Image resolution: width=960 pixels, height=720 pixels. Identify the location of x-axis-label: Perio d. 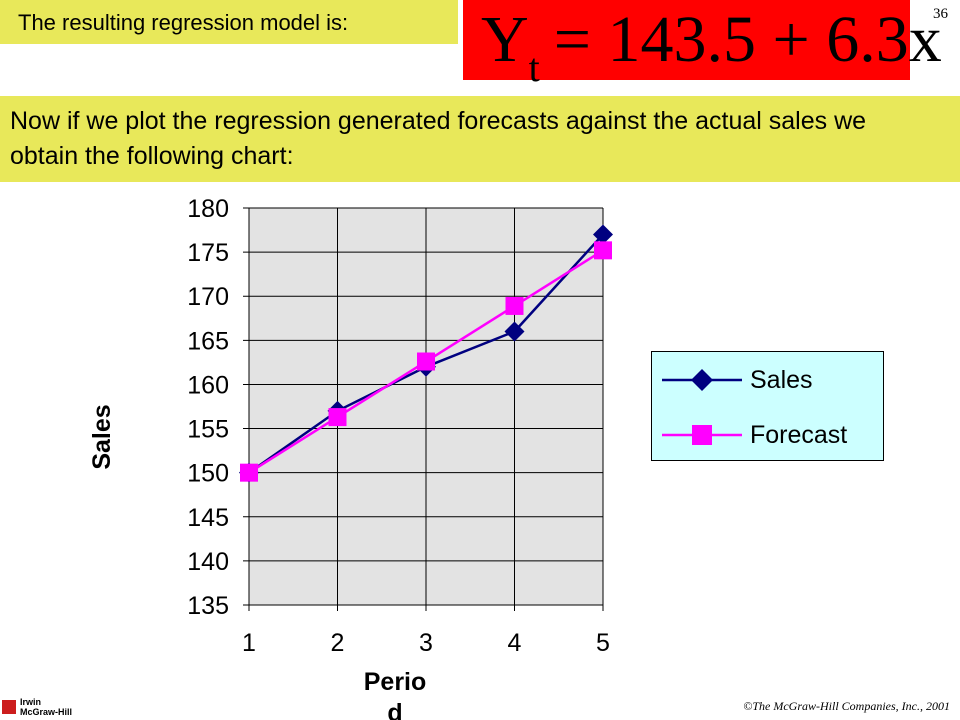
(395, 694).